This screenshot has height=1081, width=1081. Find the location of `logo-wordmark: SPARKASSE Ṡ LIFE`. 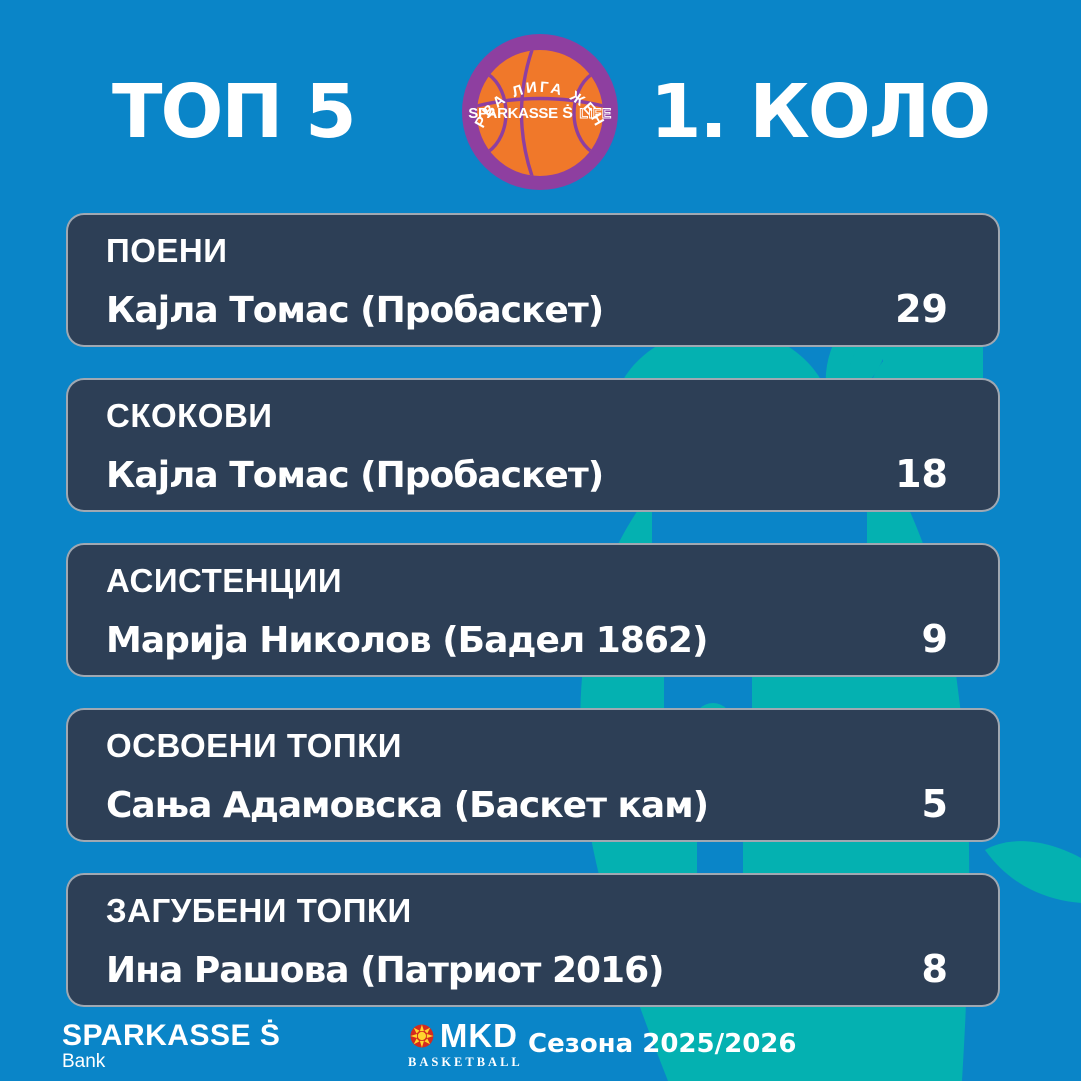

logo-wordmark: SPARKASSE Ṡ LIFE is located at coordinates (539, 112).